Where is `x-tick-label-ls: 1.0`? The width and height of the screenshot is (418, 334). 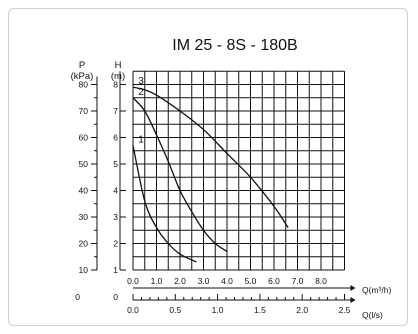 x-tick-label-ls: 1.0 is located at coordinates (218, 310).